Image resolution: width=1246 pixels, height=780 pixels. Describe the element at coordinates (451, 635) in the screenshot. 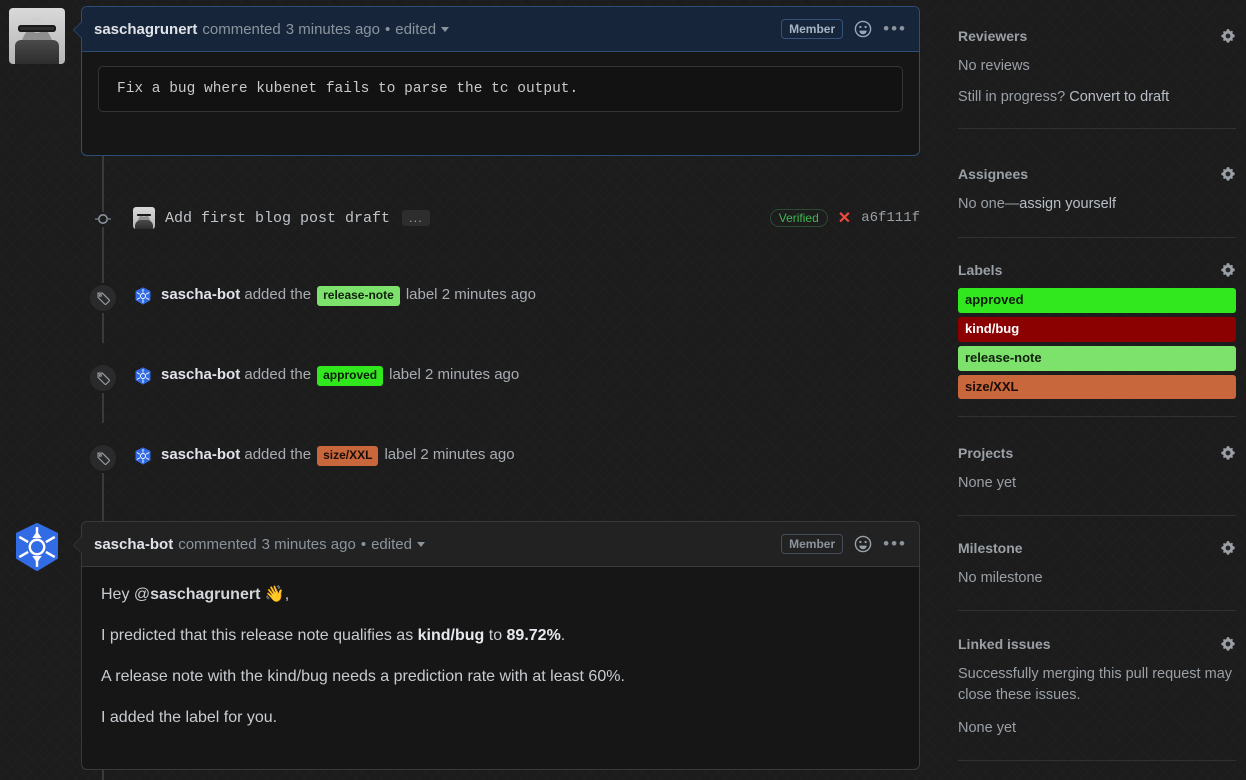

I see `prediction-label: kind/bug` at that location.